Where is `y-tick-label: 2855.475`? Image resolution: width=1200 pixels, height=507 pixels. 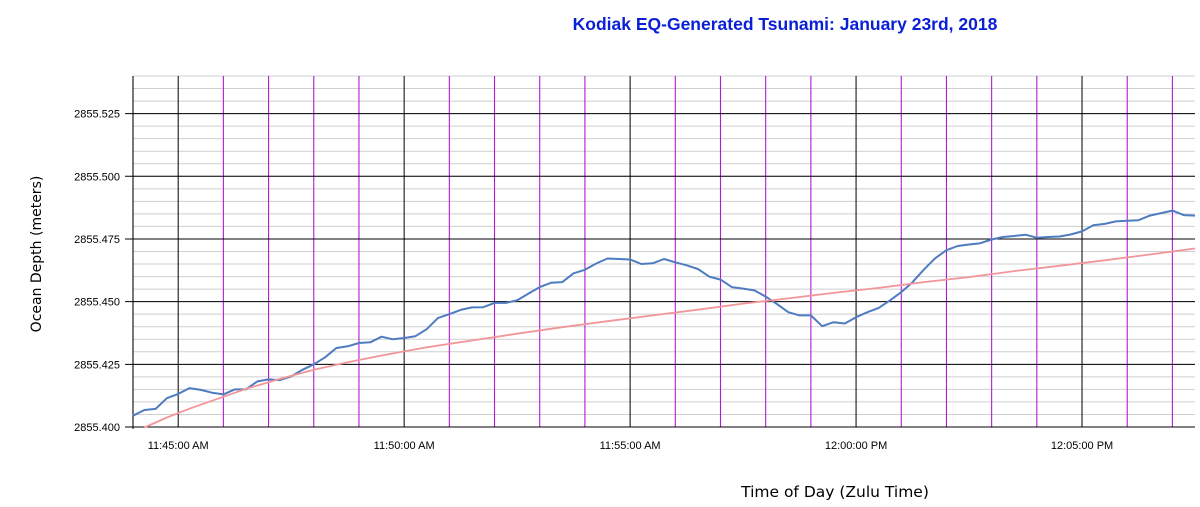 y-tick-label: 2855.475 is located at coordinates (97, 240).